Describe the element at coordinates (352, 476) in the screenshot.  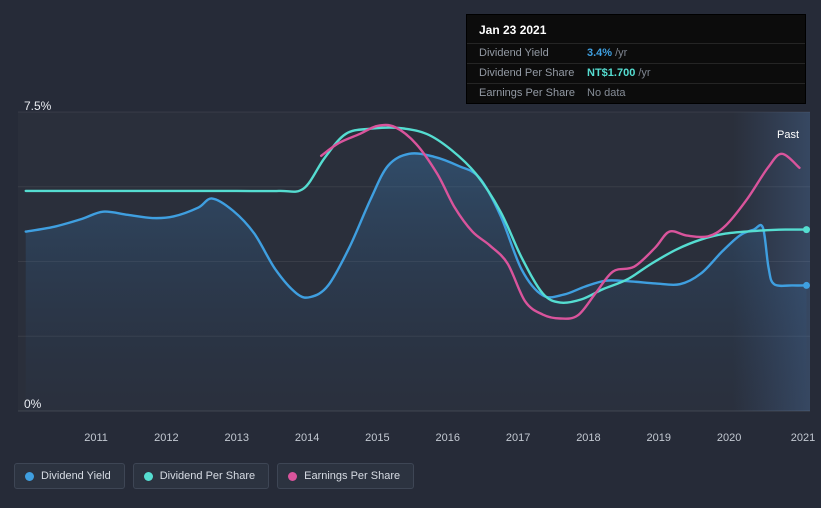
I see `legend-label: Earnings Per Share` at that location.